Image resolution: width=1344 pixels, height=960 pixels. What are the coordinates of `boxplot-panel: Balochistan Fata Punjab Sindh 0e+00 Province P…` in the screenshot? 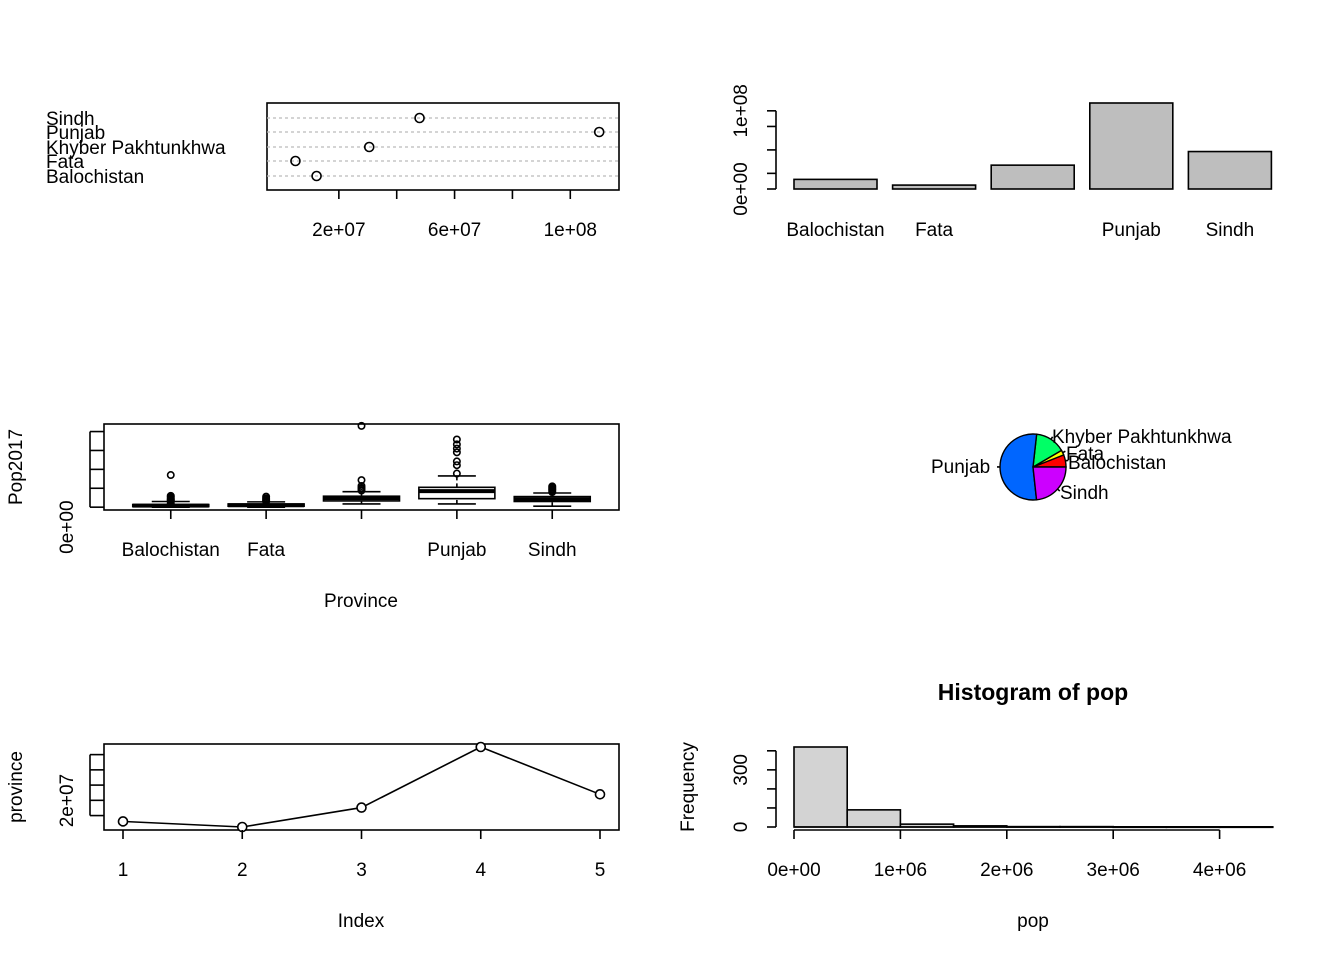 It's located at (313, 516).